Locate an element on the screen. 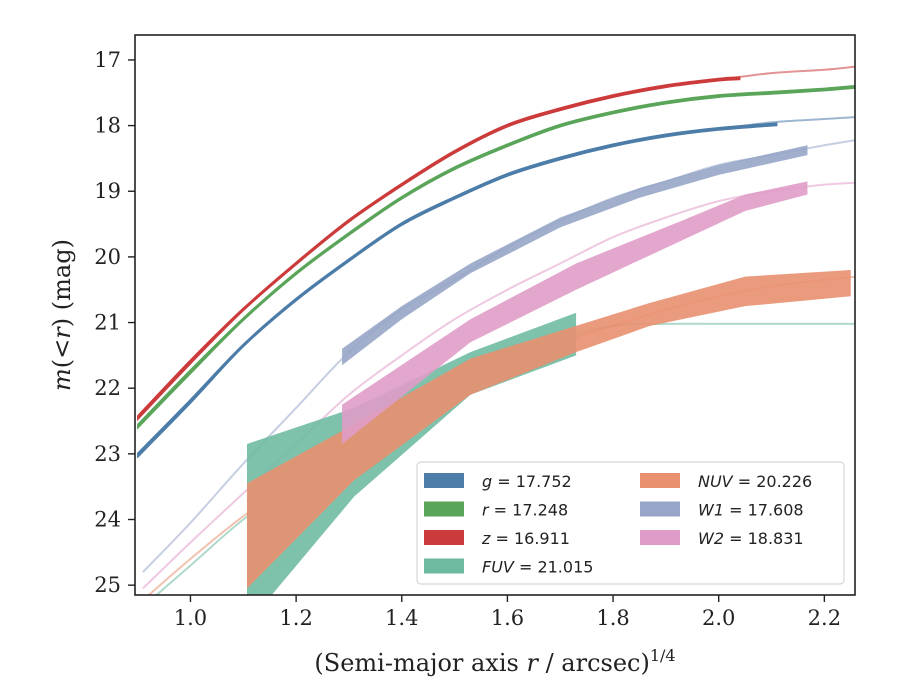 The image size is (900, 700). y-tick-label: 22 is located at coordinates (107, 388).